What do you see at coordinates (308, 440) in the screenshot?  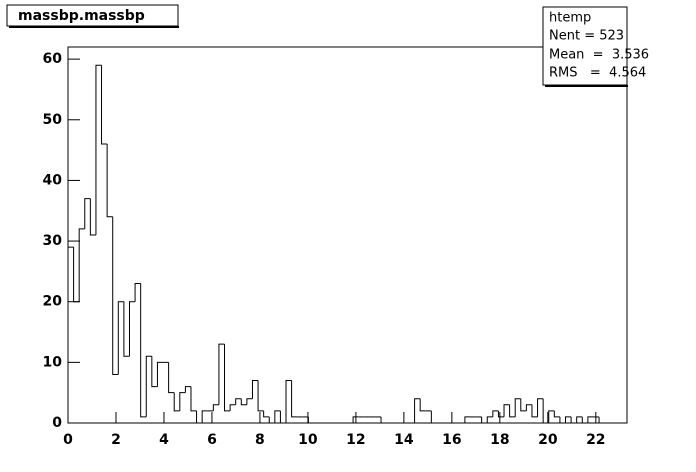 I see `x-tick-label: 10` at bounding box center [308, 440].